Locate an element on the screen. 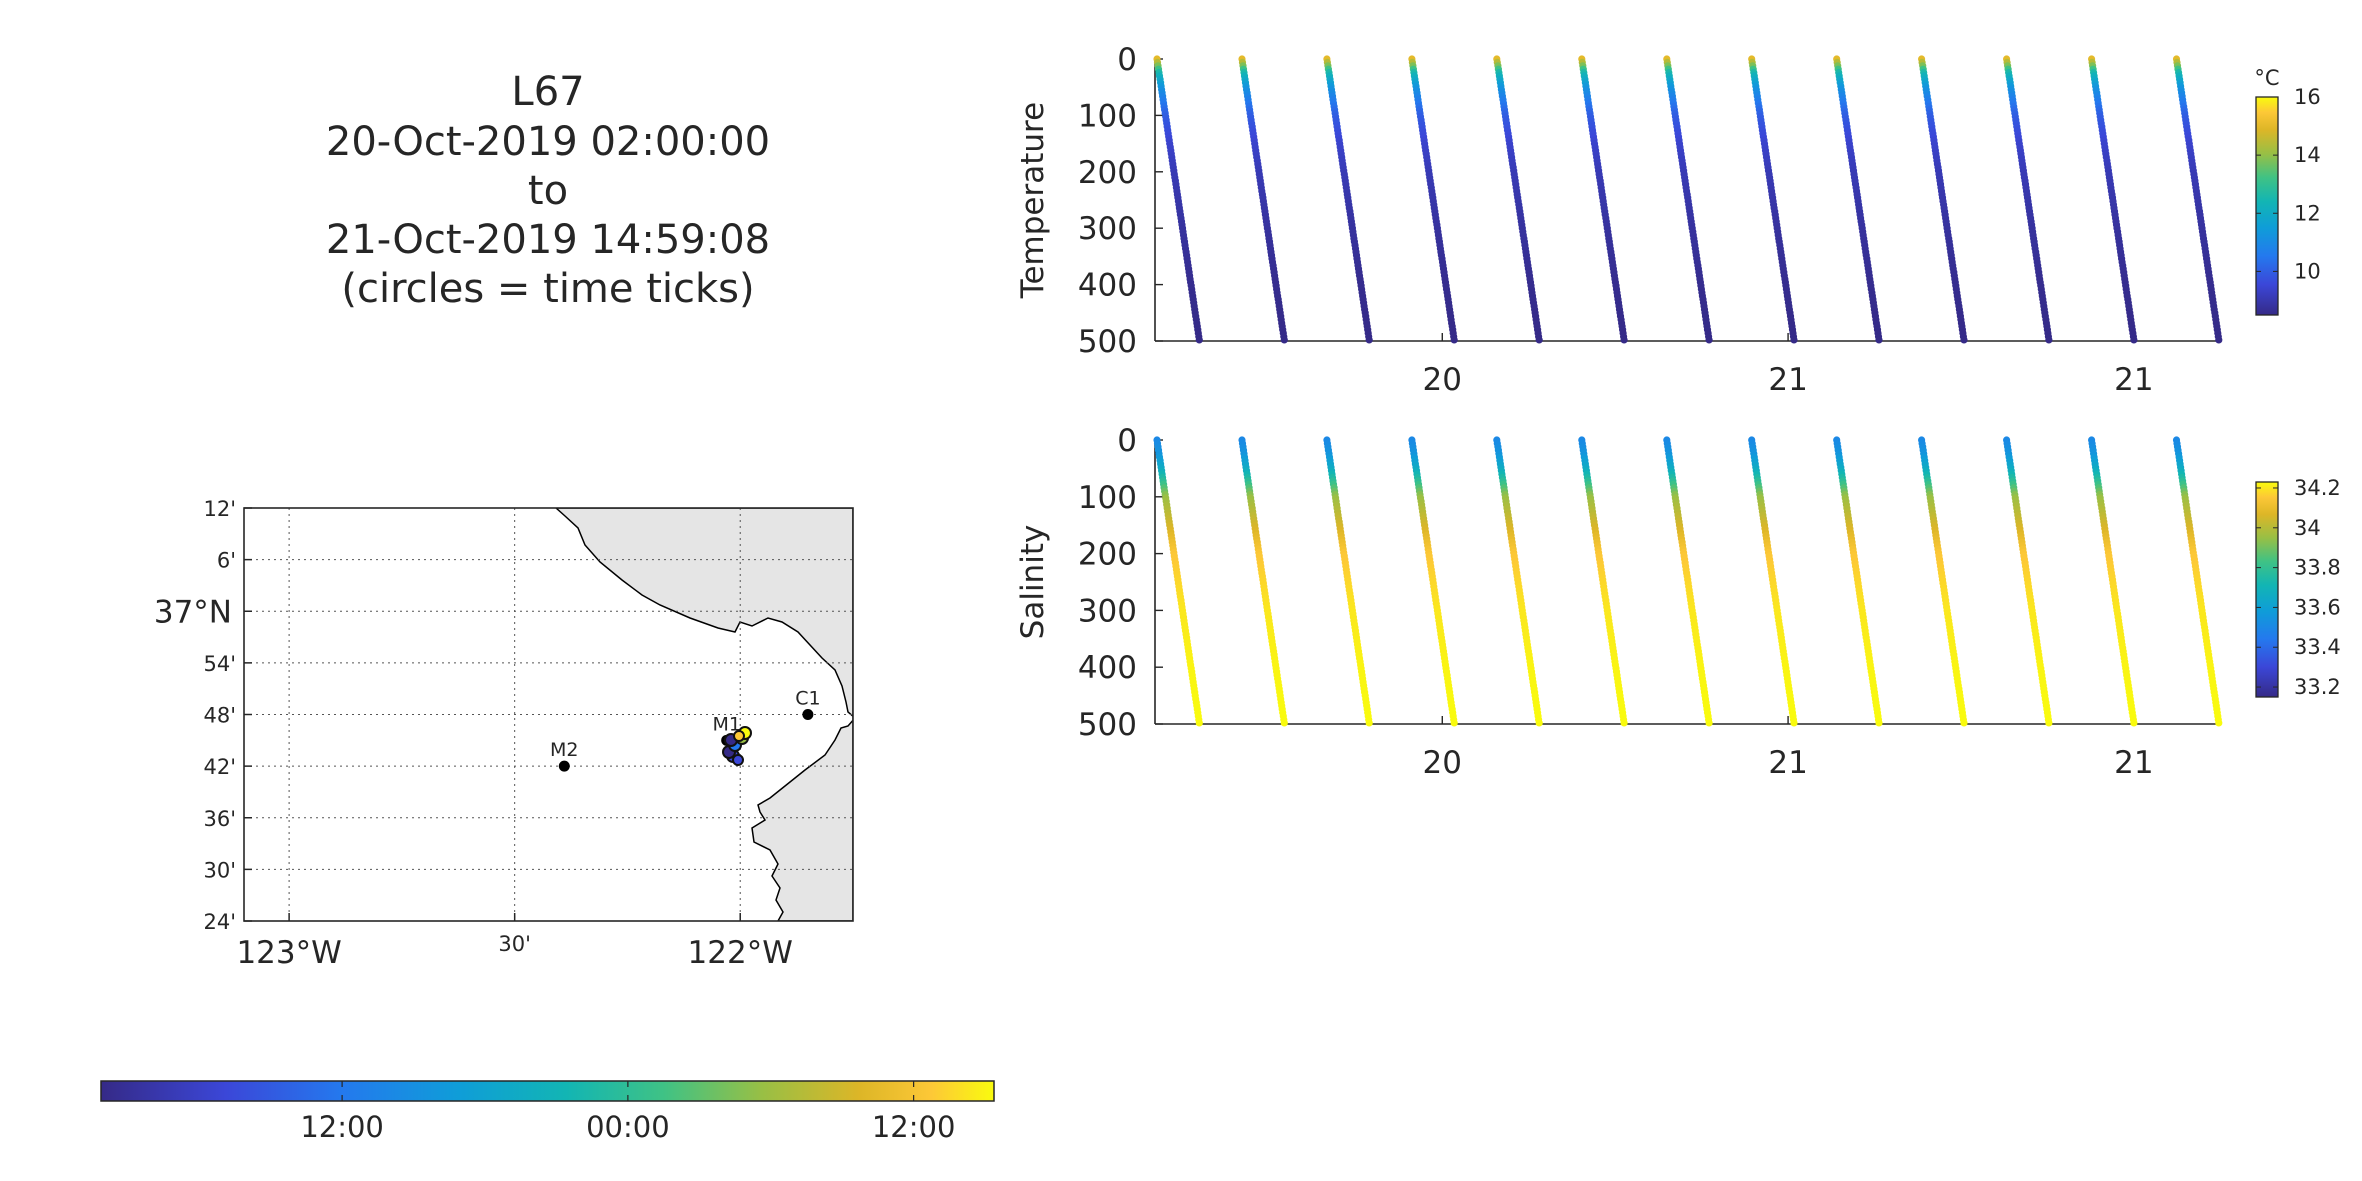 The height and width of the screenshot is (1181, 2362). y-axis-title: Temperature is located at coordinates (1033, 200).